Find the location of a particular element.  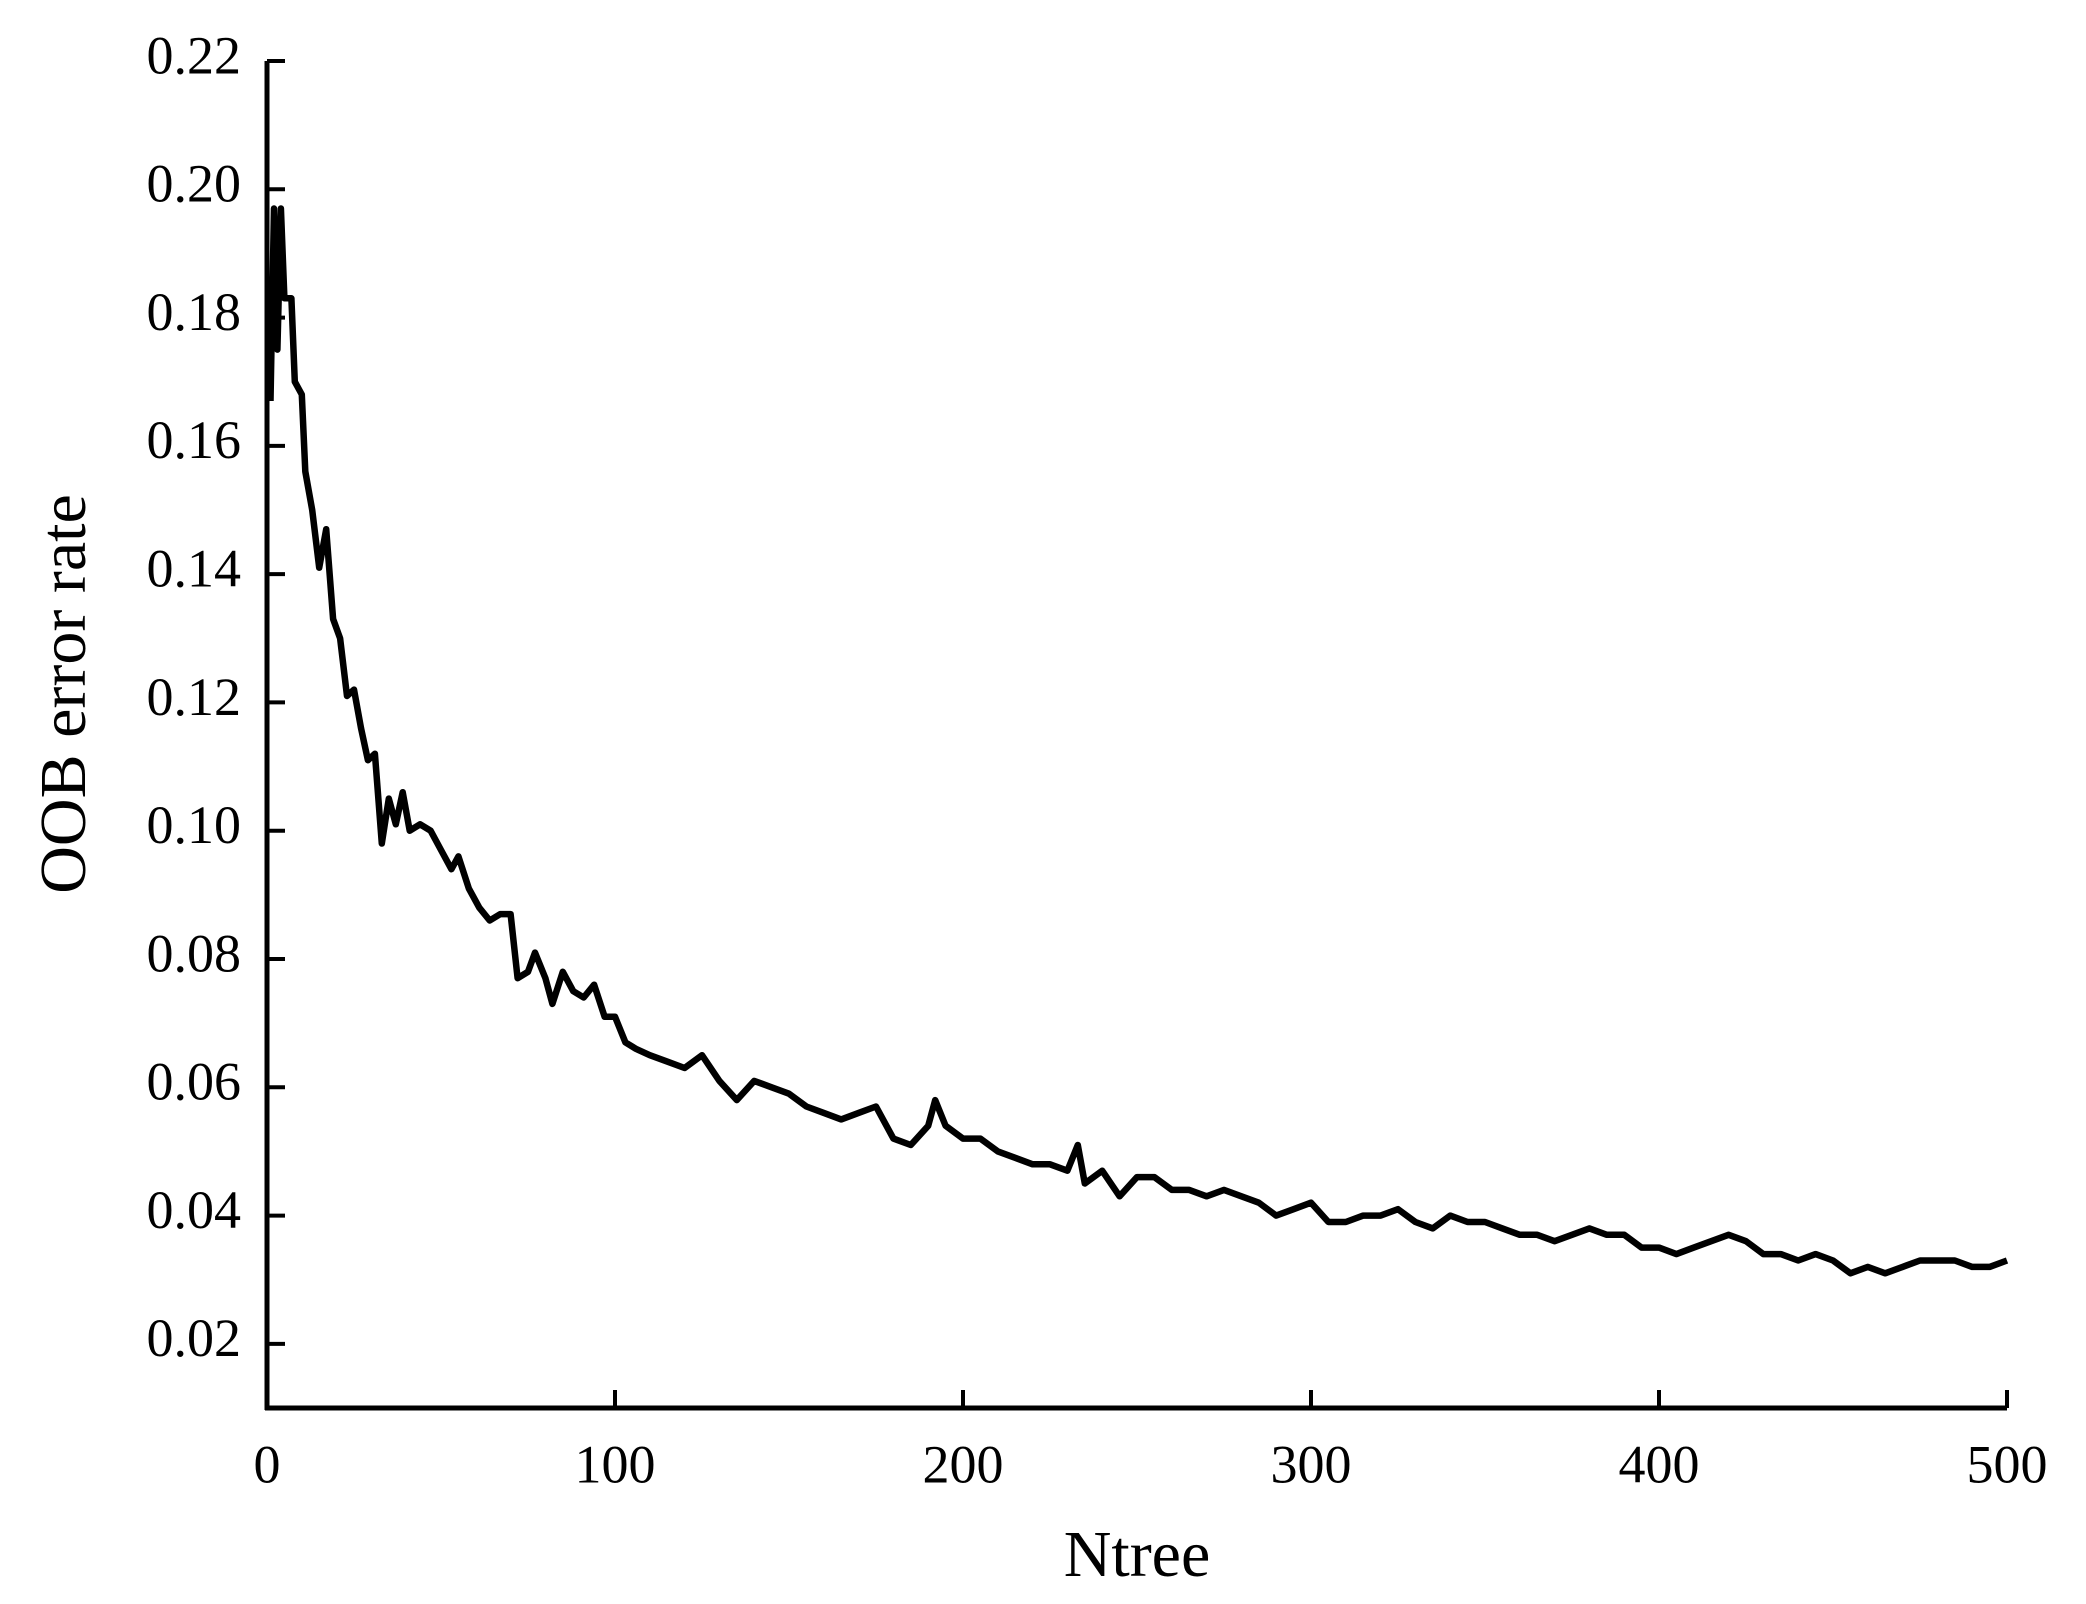

y-axis-title: OOB error rate is located at coordinates (63, 693).